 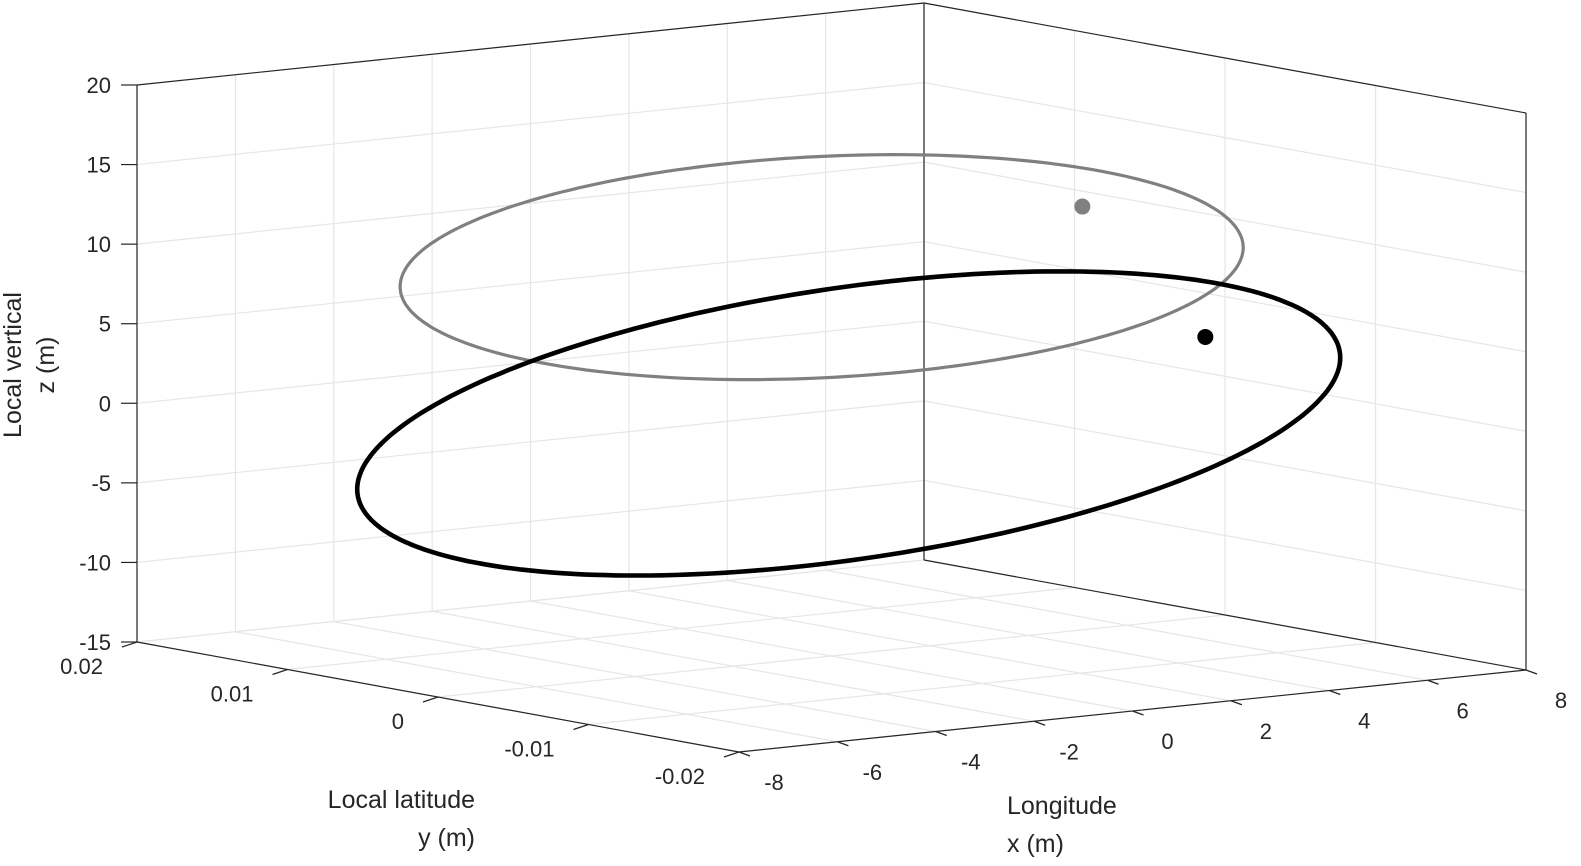 What do you see at coordinates (1062, 806) in the screenshot?
I see `x-axis-label-line1: Longitude` at bounding box center [1062, 806].